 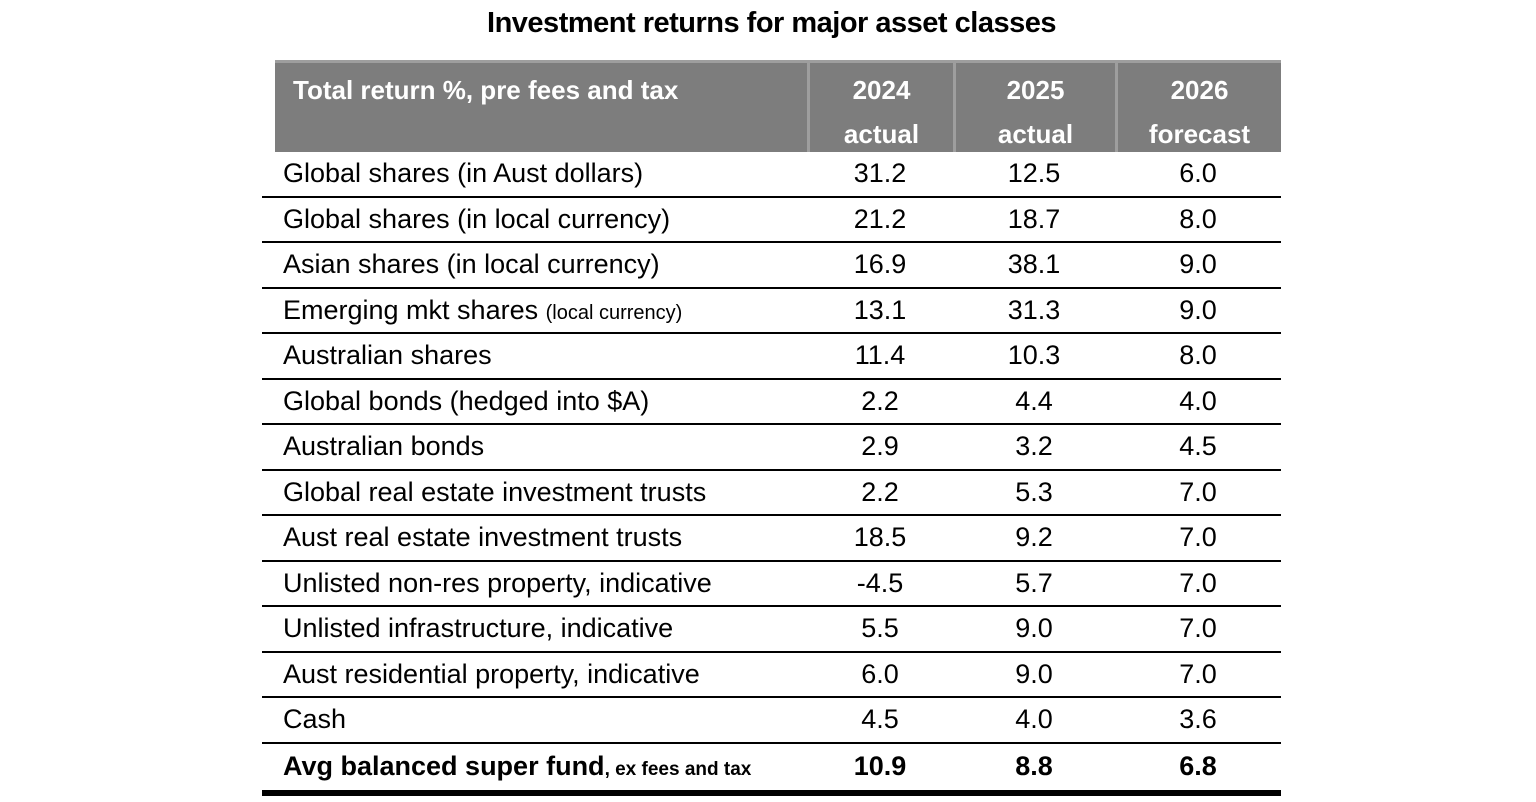 I want to click on value-2025: 4.0, so click(x=1034, y=719).